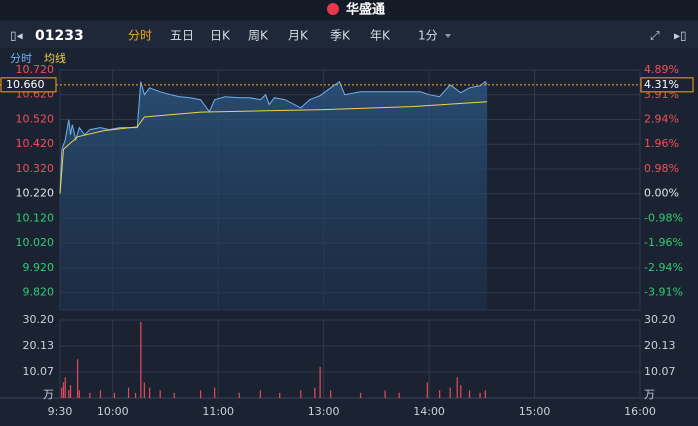  Describe the element at coordinates (39, 292) in the screenshot. I see `y-tick-label: 9.820` at that location.